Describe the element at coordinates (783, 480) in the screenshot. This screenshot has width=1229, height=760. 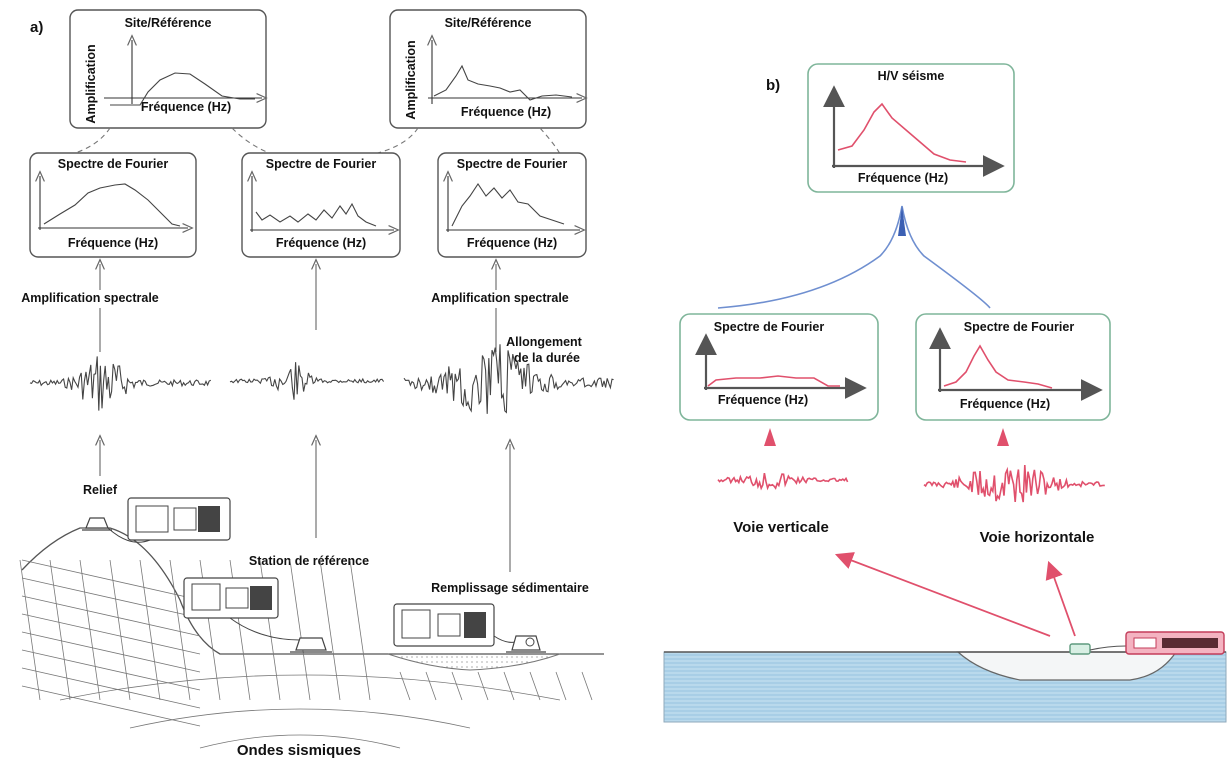
I see `seismogram-vertical-channel` at that location.